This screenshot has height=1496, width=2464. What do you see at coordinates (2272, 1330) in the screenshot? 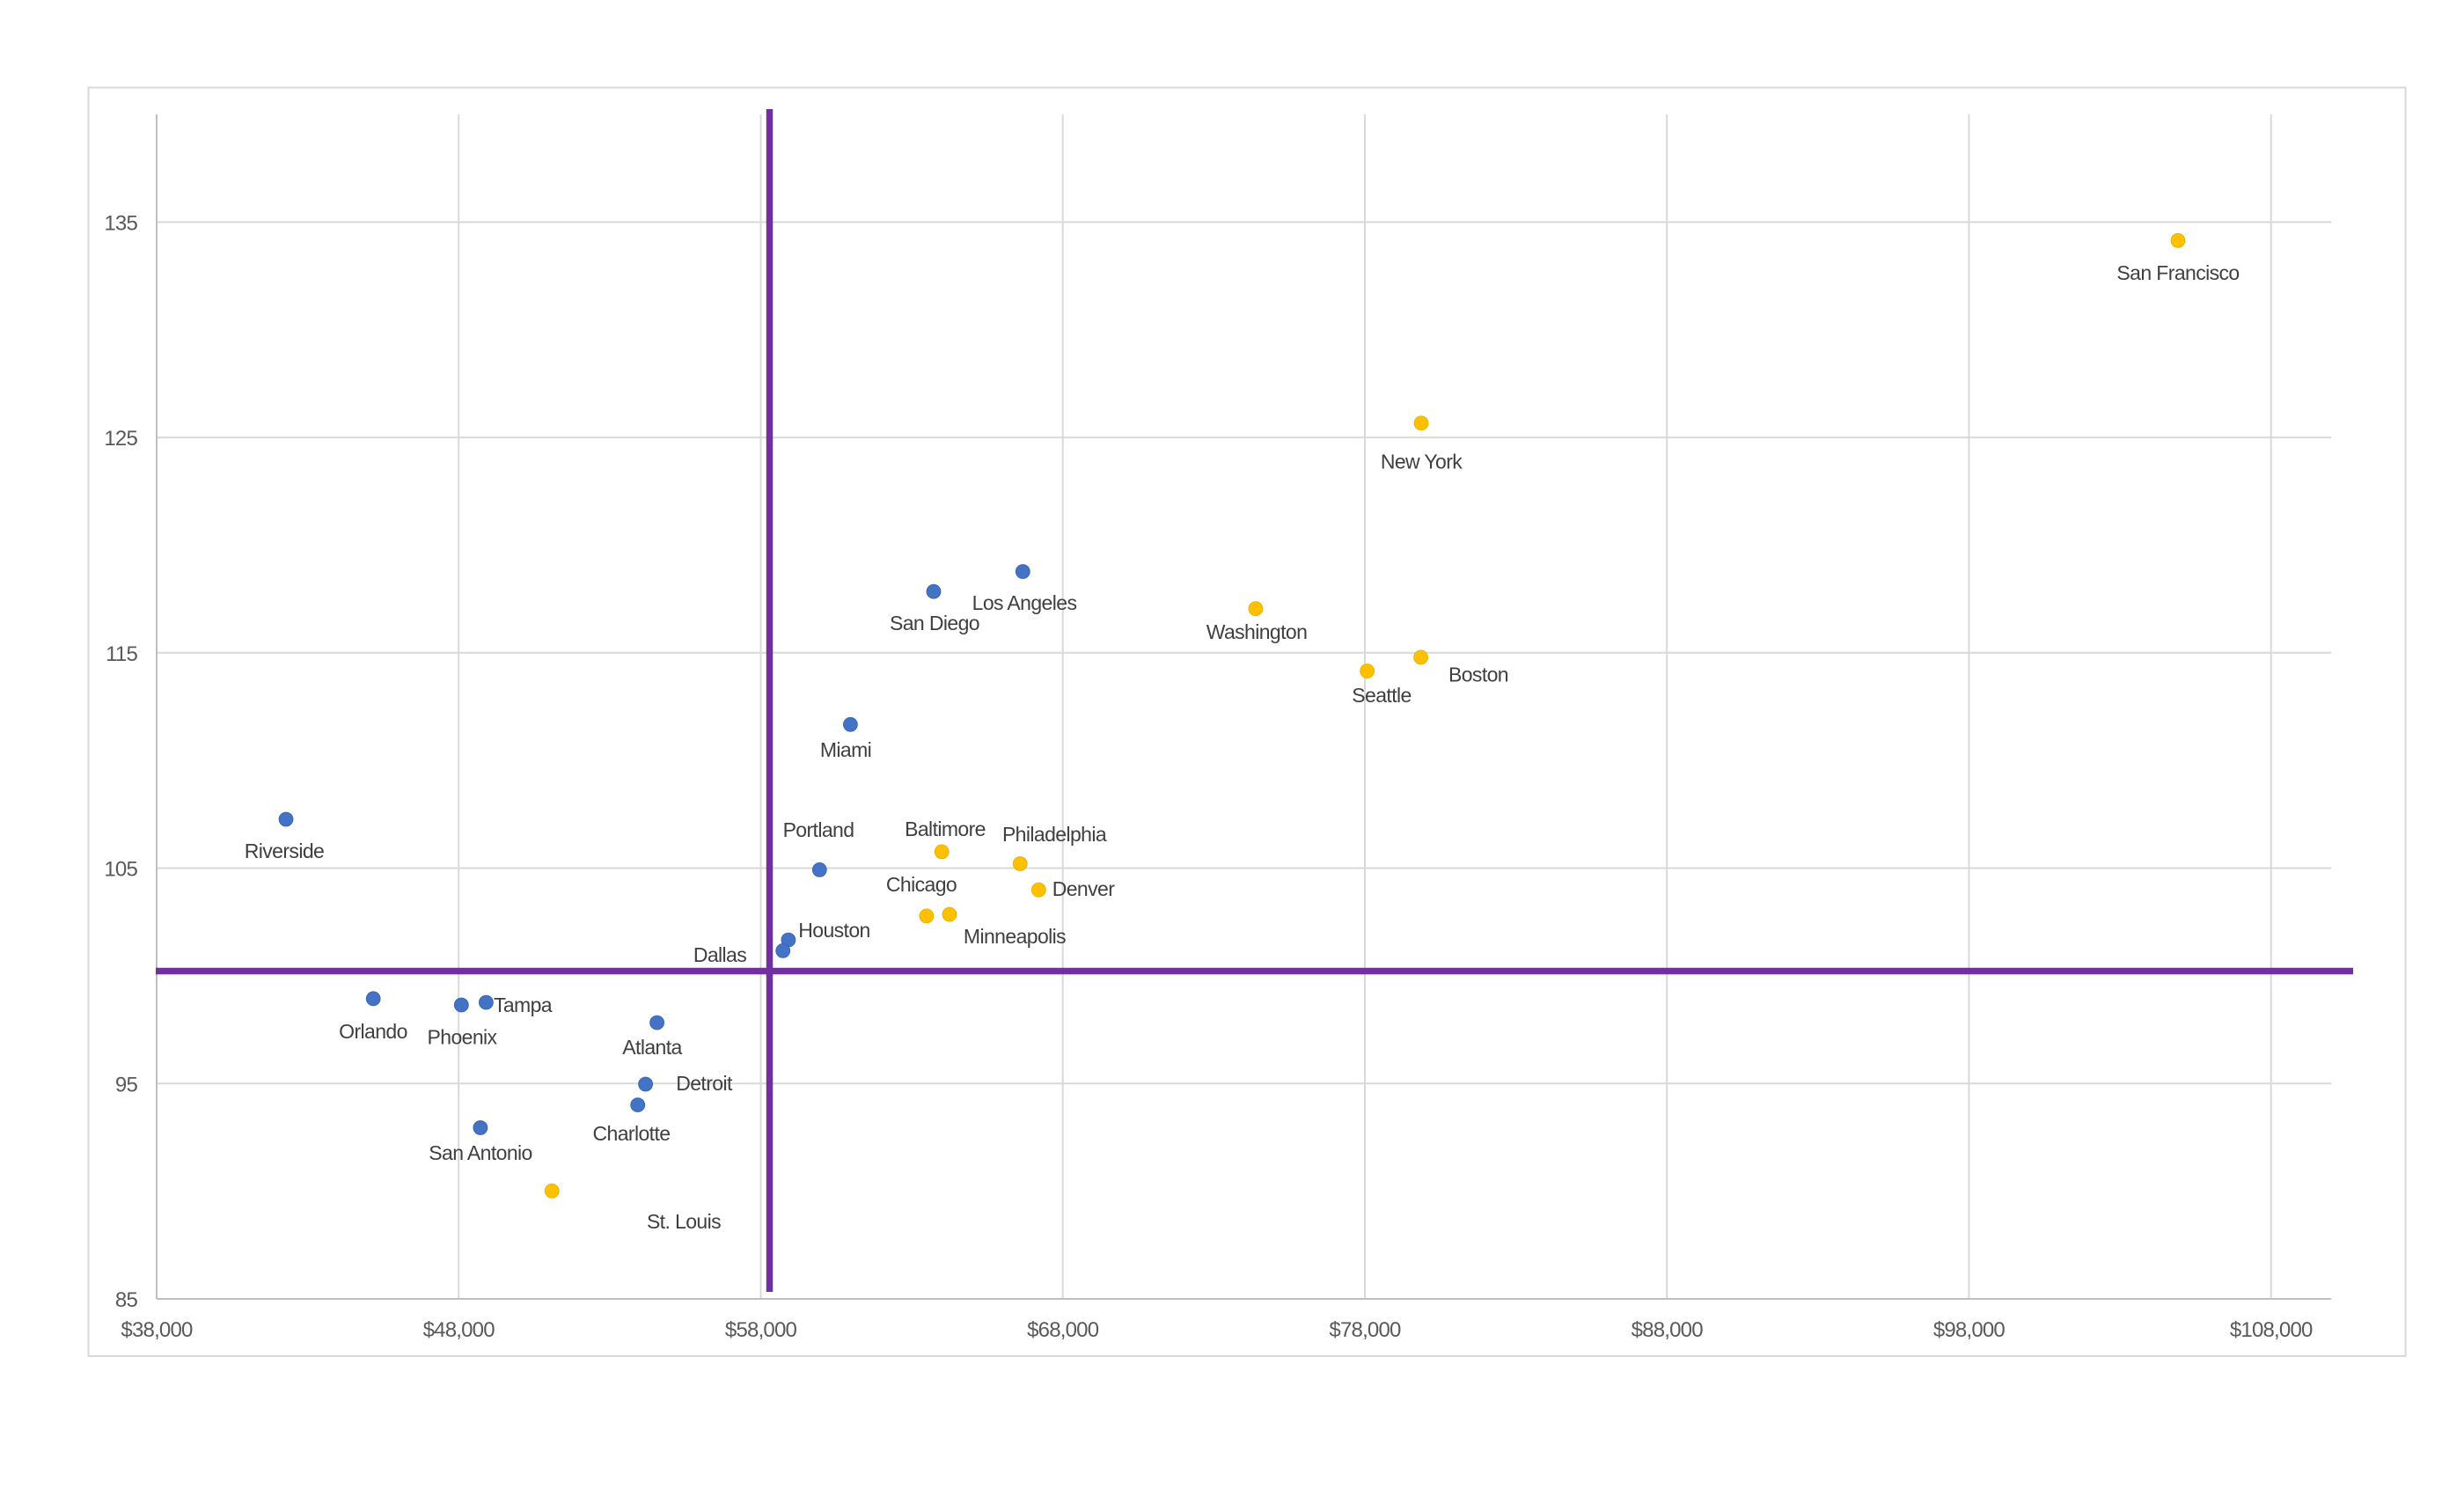
I see `svg-text: $108,000` at bounding box center [2272, 1330].